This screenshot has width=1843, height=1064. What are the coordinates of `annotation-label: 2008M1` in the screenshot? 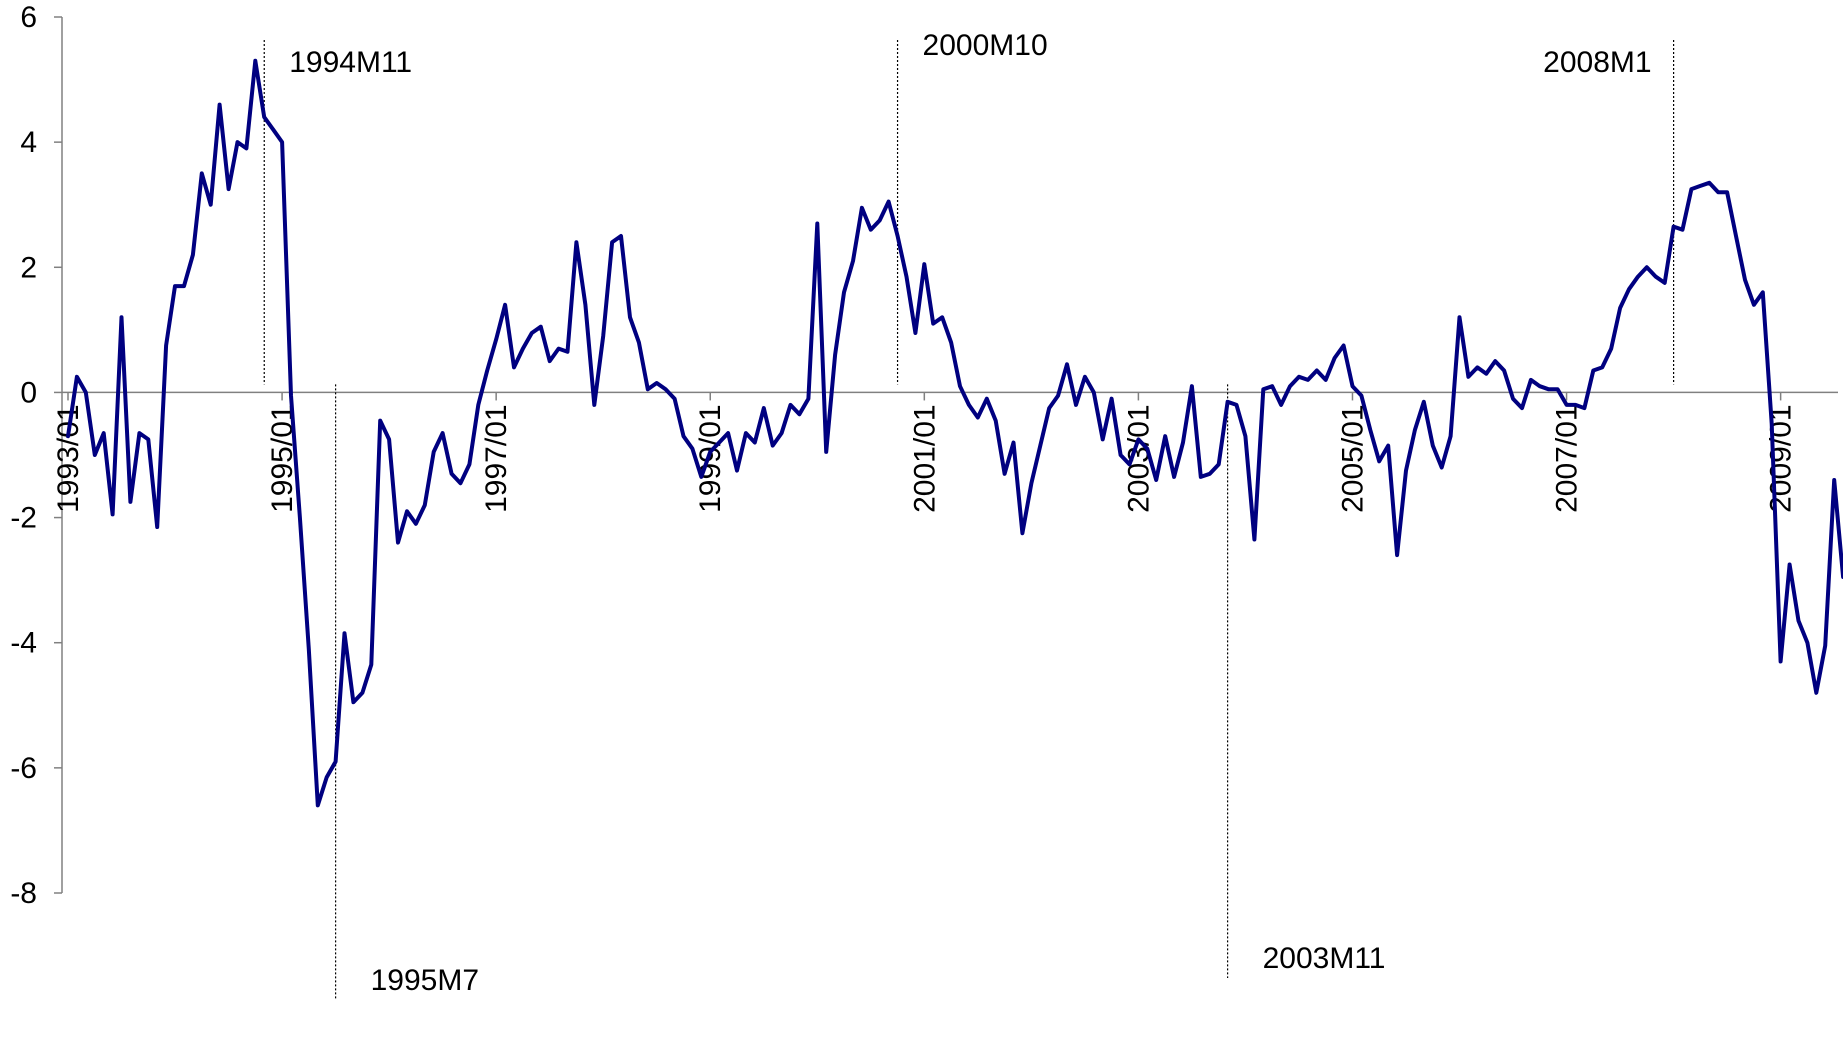 It's located at (1597, 62).